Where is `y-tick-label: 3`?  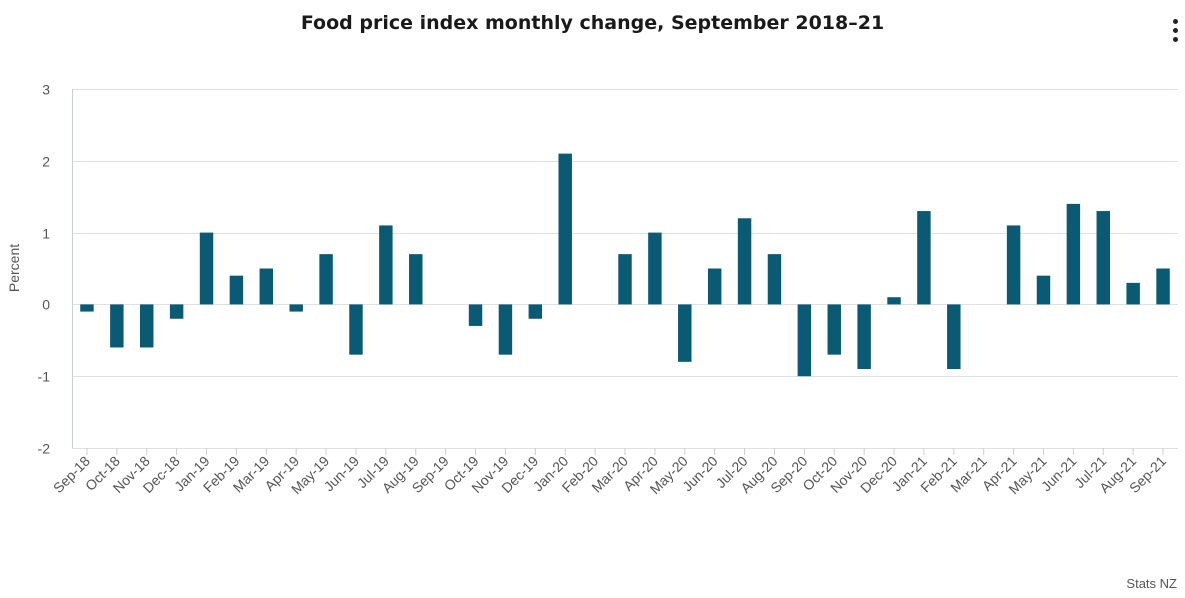 y-tick-label: 3 is located at coordinates (46, 90).